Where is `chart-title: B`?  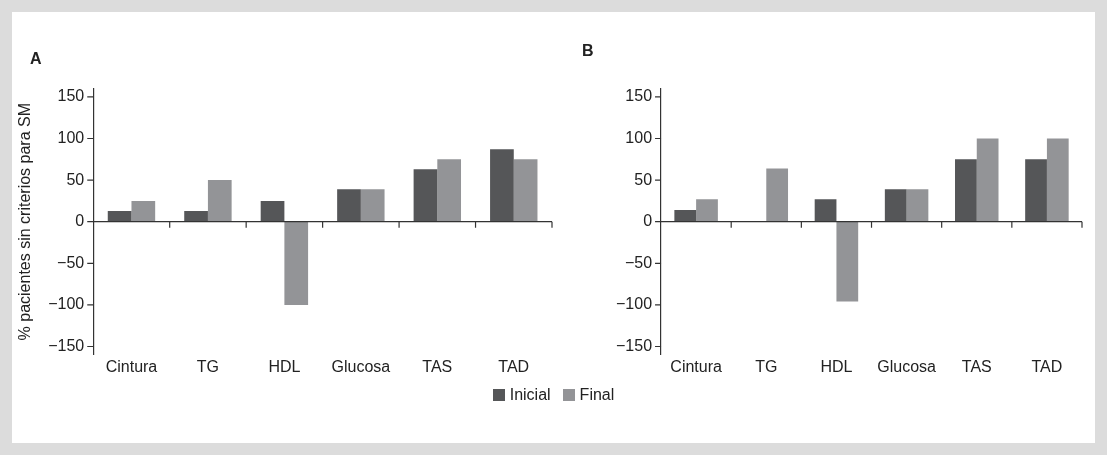
chart-title: B is located at coordinates (588, 51).